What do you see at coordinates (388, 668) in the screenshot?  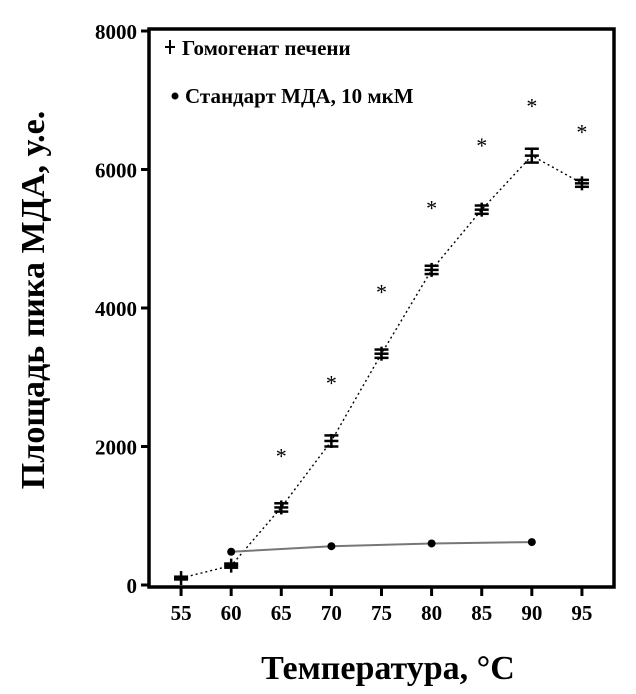 I see `x-axis-title: Температура, °С` at bounding box center [388, 668].